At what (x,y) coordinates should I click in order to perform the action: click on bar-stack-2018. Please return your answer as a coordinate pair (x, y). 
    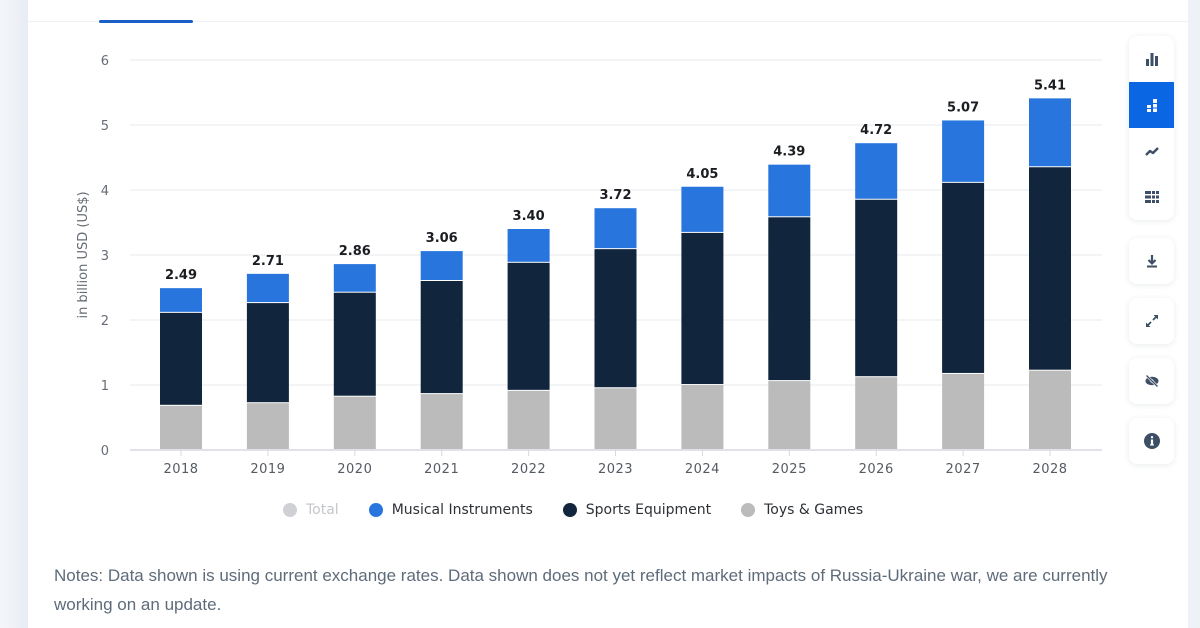
    Looking at the image, I should click on (181, 368).